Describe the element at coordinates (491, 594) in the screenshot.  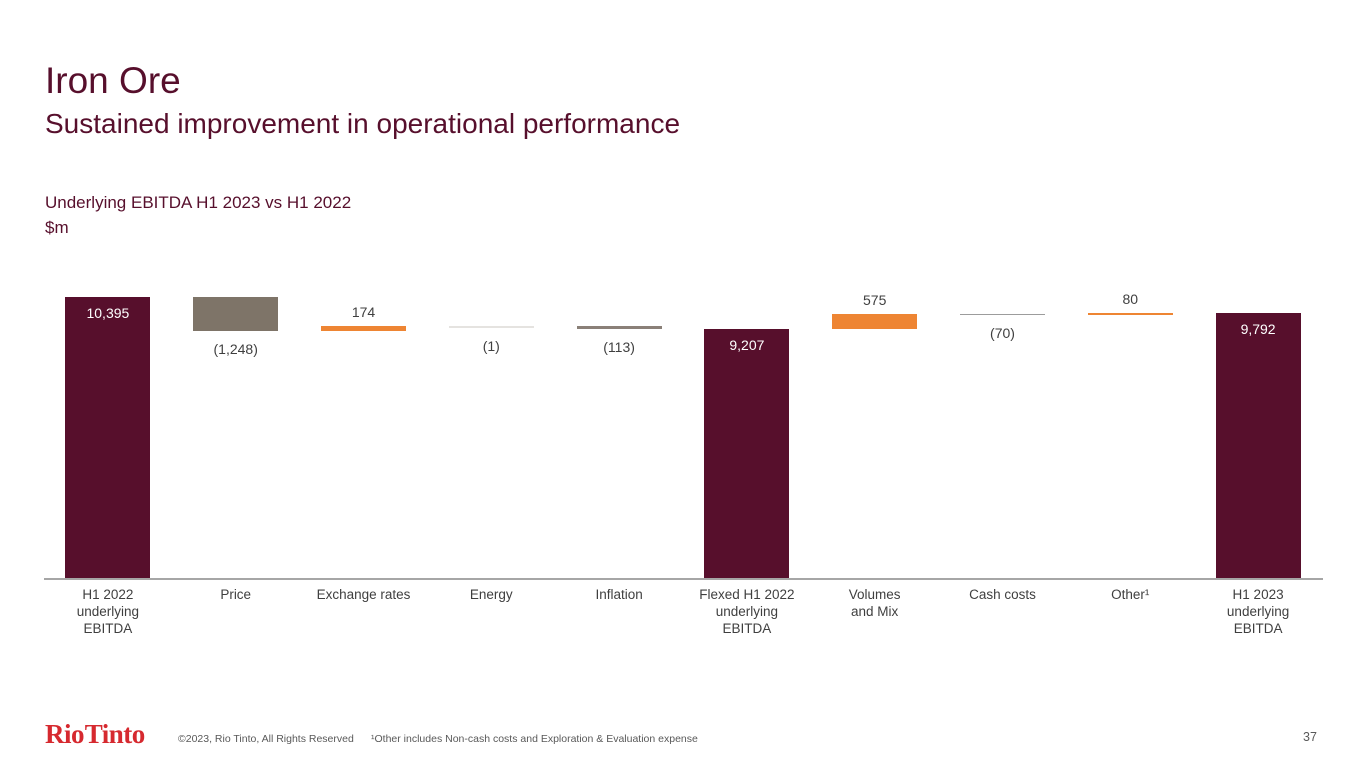
I see `axis-category-label: Energy` at that location.